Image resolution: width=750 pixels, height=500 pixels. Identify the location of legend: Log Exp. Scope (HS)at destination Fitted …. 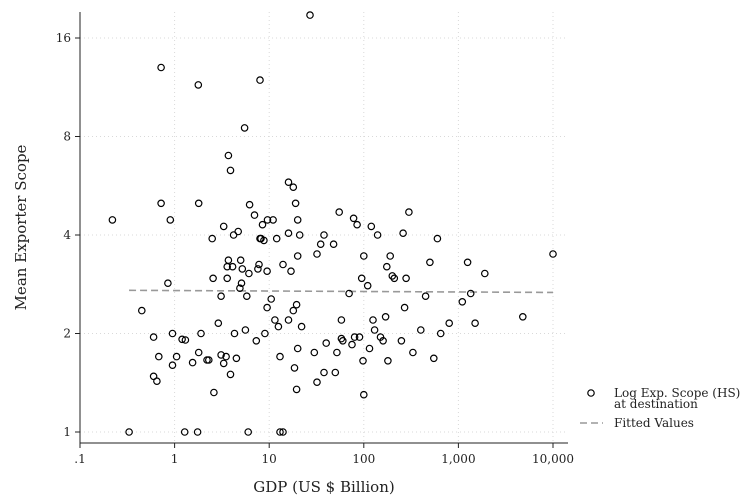
(660, 408).